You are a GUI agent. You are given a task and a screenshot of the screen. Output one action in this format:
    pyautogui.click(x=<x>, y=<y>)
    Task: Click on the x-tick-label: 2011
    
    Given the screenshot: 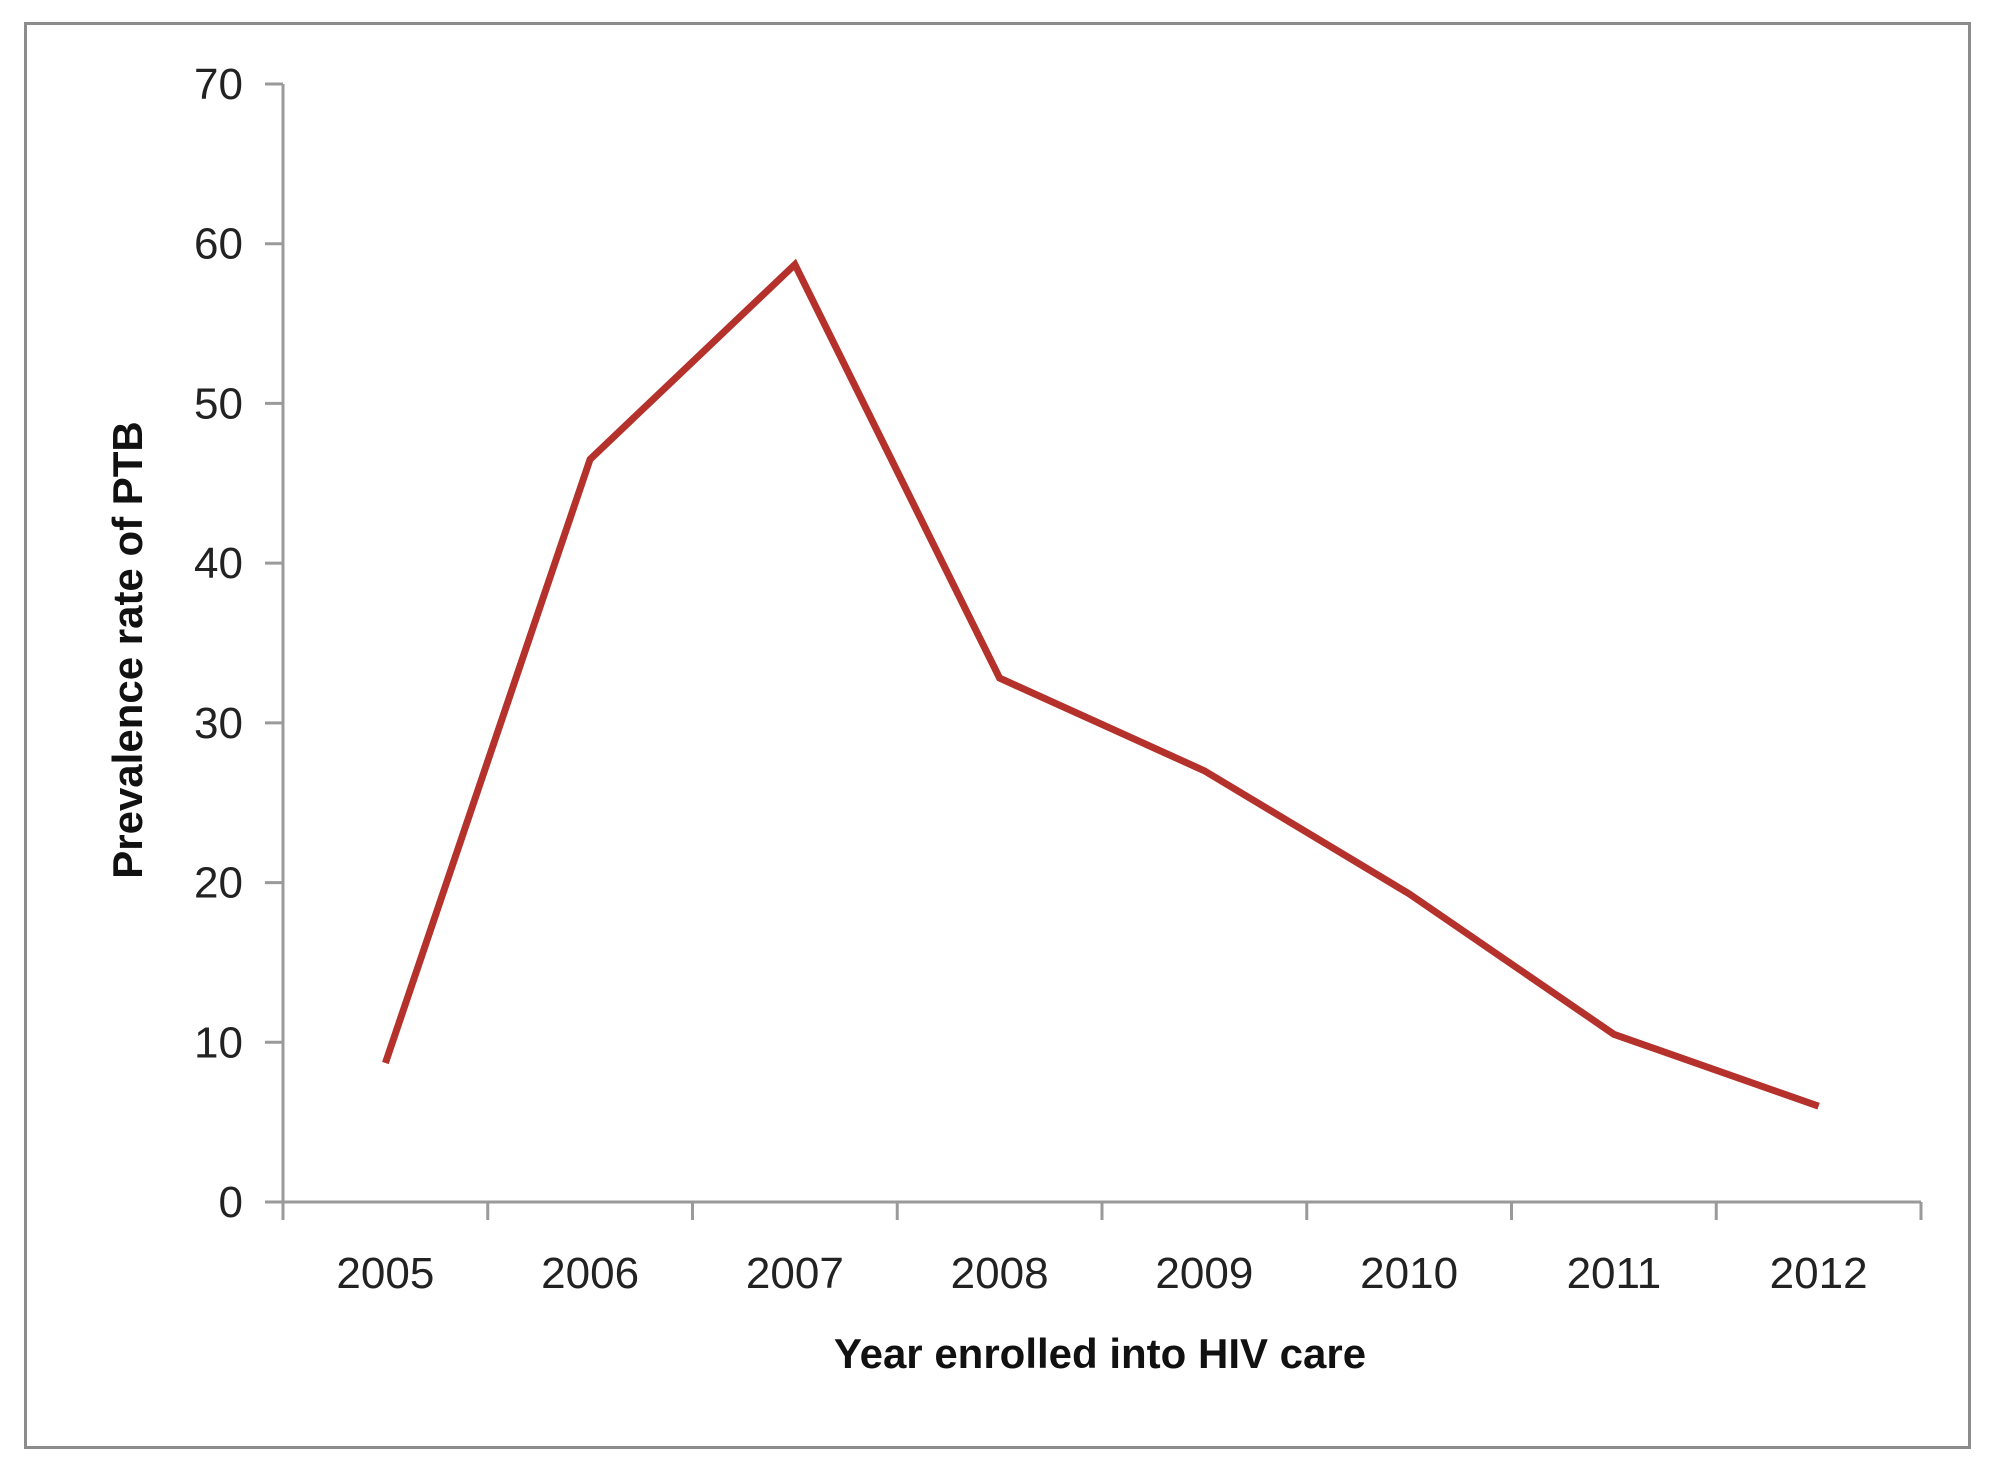 What is the action you would take?
    pyautogui.click(x=1614, y=1273)
    